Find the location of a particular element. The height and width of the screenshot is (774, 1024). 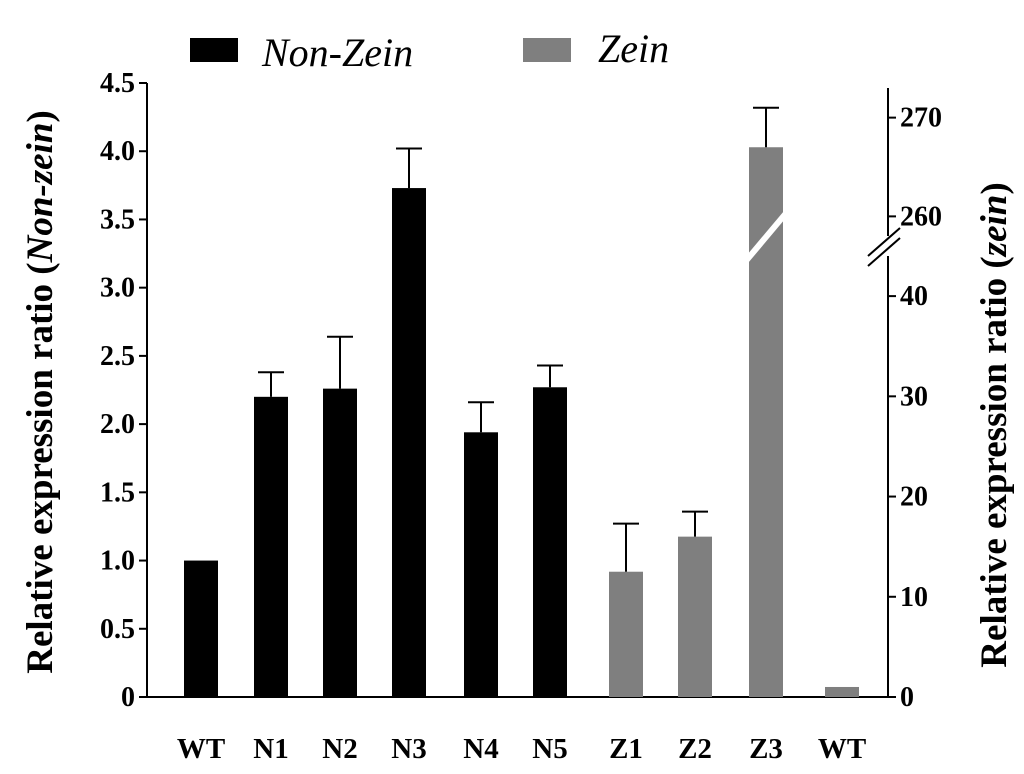

right-axis-title-suffix: ) is located at coordinates (994, 188).